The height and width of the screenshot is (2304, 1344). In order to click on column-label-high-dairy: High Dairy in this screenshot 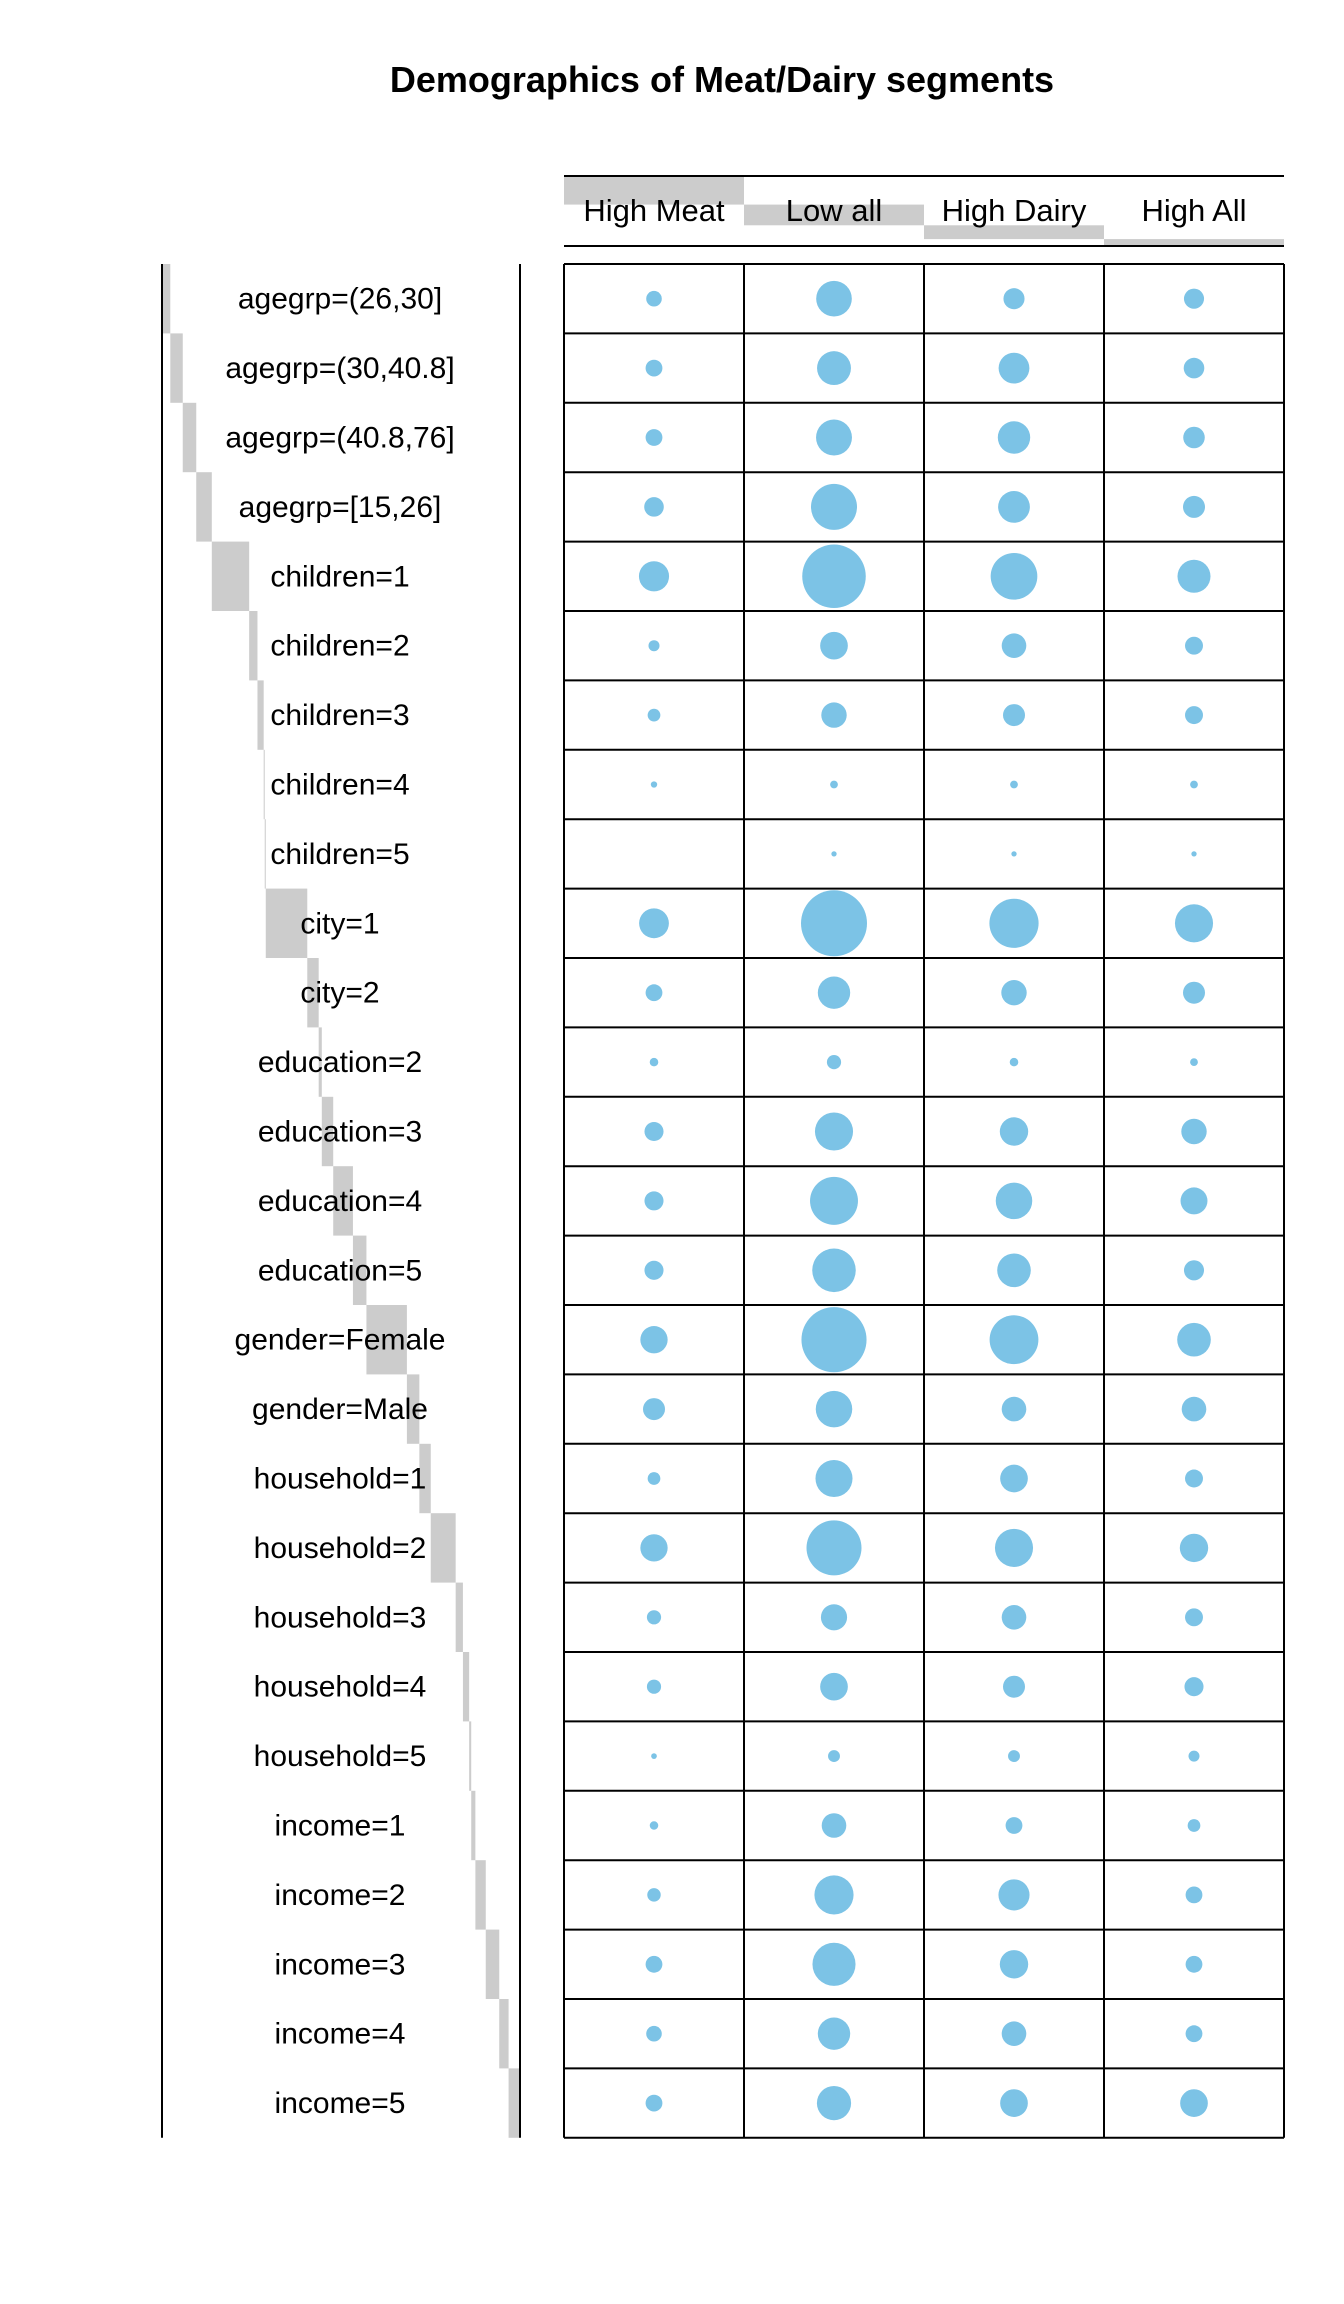, I will do `click(1014, 210)`.